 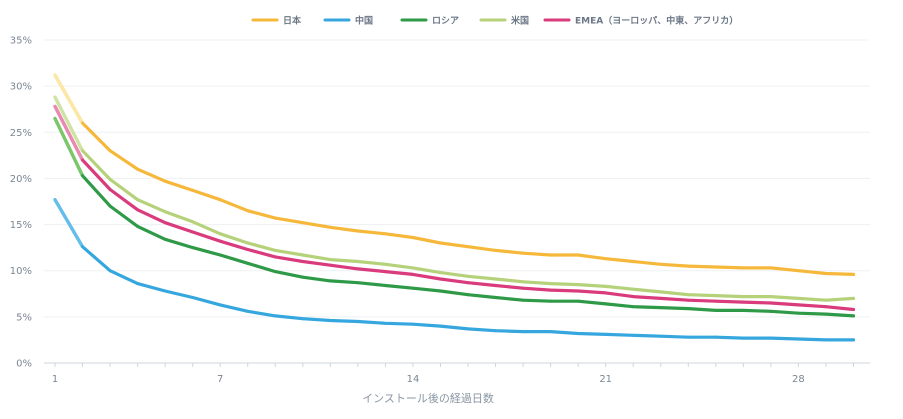 What do you see at coordinates (21, 87) in the screenshot?
I see `y-tick-label: 30%` at bounding box center [21, 87].